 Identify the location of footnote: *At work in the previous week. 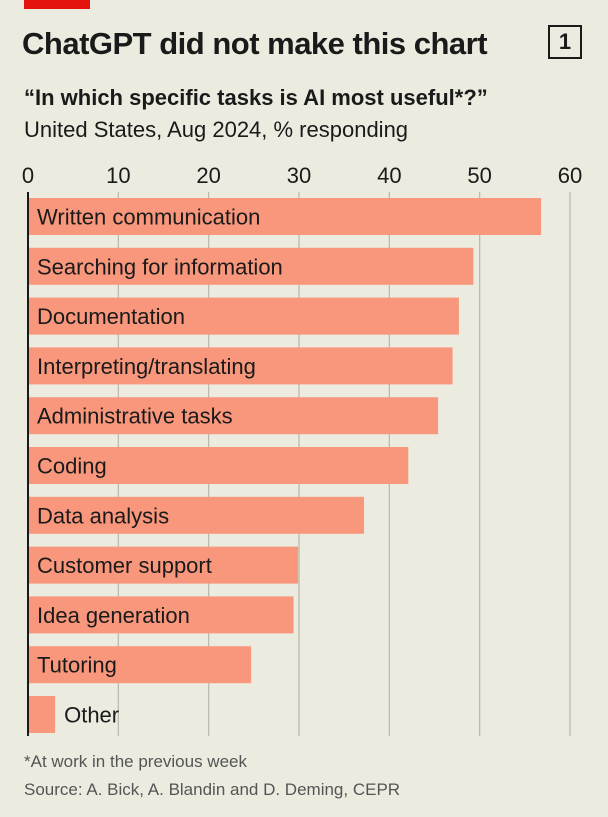
(135, 761).